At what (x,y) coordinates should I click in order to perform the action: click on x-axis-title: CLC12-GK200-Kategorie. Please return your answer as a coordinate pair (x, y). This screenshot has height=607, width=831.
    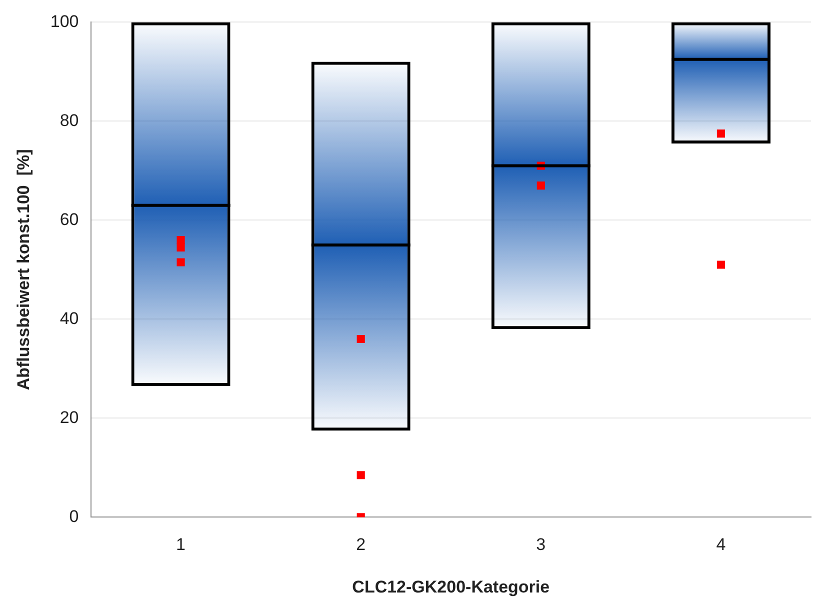
    Looking at the image, I should click on (451, 586).